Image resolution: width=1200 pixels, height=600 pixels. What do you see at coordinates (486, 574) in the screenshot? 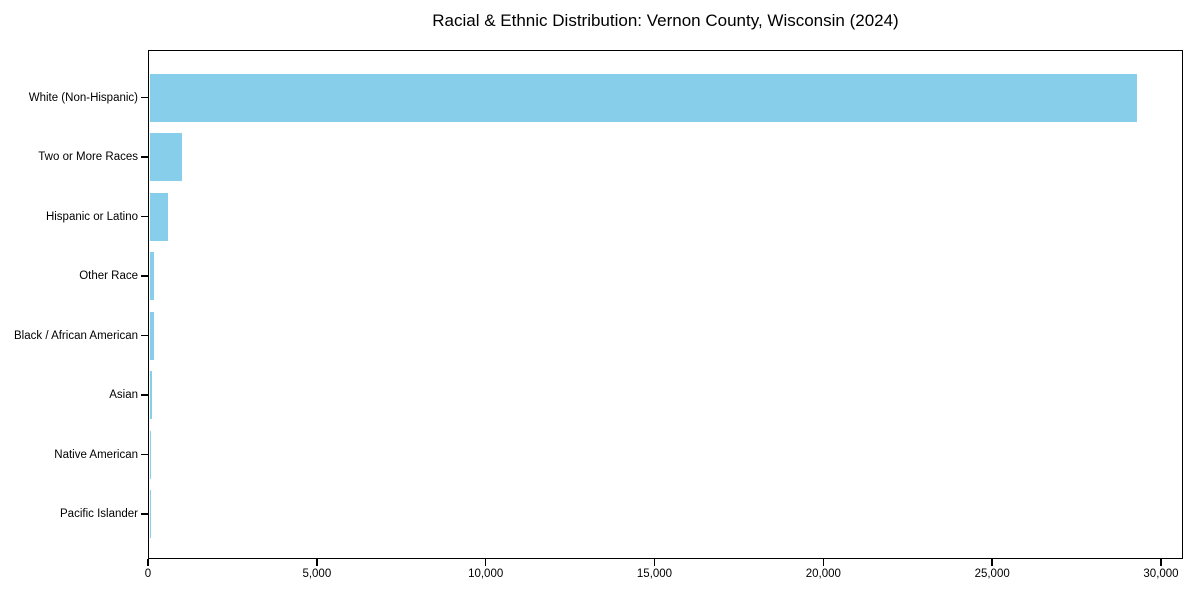
I see `x-tick-label: 10,000` at bounding box center [486, 574].